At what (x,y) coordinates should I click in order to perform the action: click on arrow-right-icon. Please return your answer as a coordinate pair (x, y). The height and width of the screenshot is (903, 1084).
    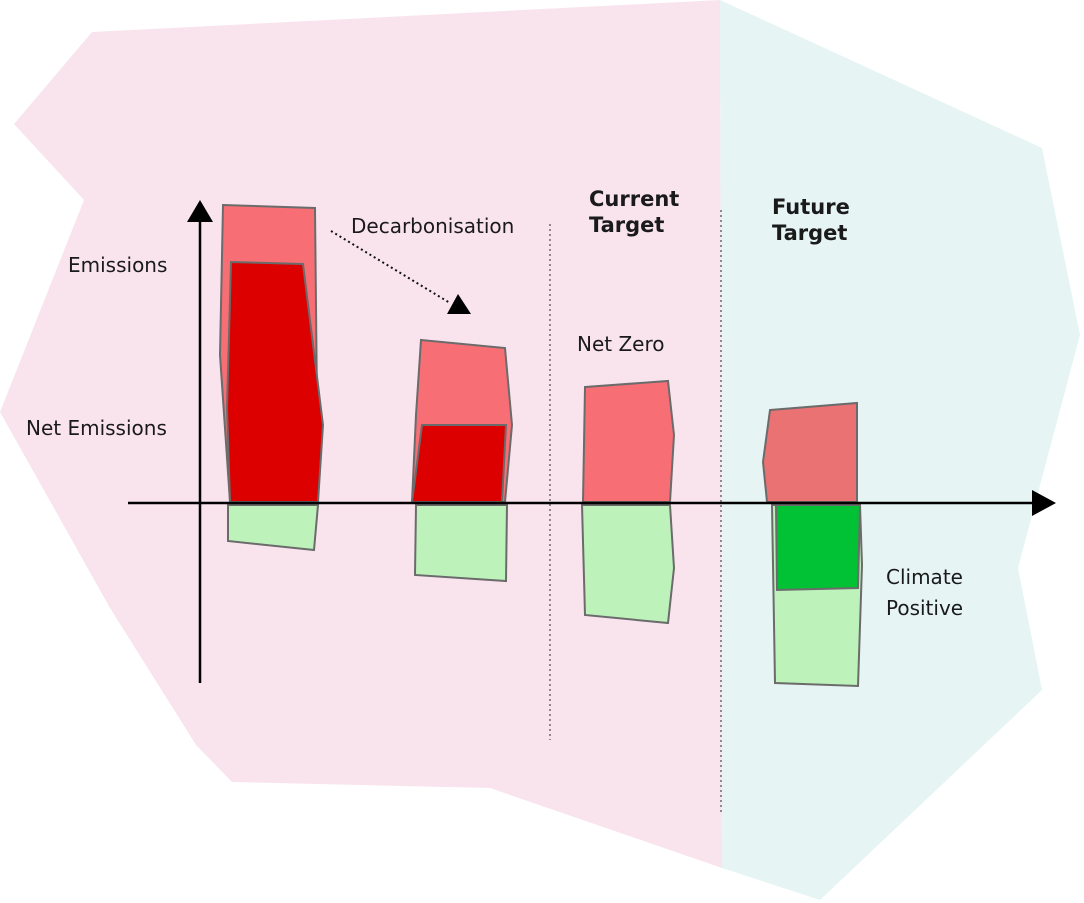
    Looking at the image, I should click on (1044, 503).